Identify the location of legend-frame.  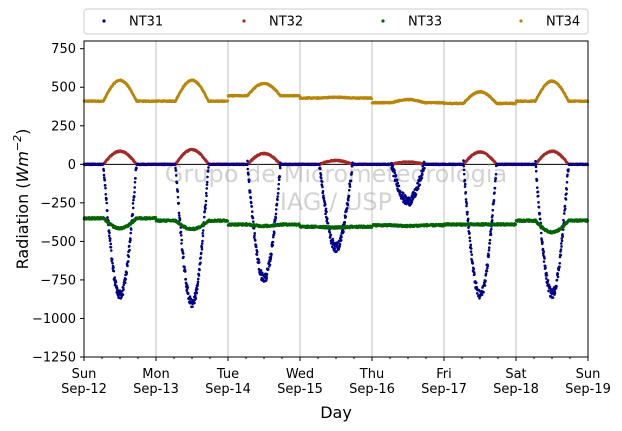
(336, 21).